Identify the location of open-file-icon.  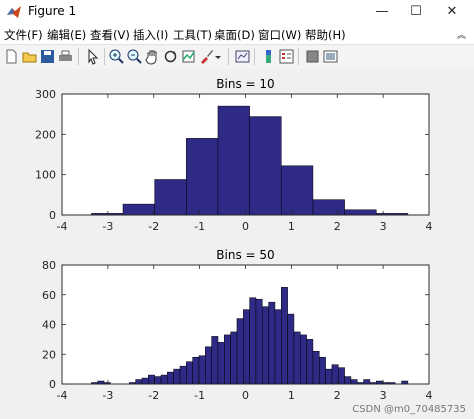
(29, 56).